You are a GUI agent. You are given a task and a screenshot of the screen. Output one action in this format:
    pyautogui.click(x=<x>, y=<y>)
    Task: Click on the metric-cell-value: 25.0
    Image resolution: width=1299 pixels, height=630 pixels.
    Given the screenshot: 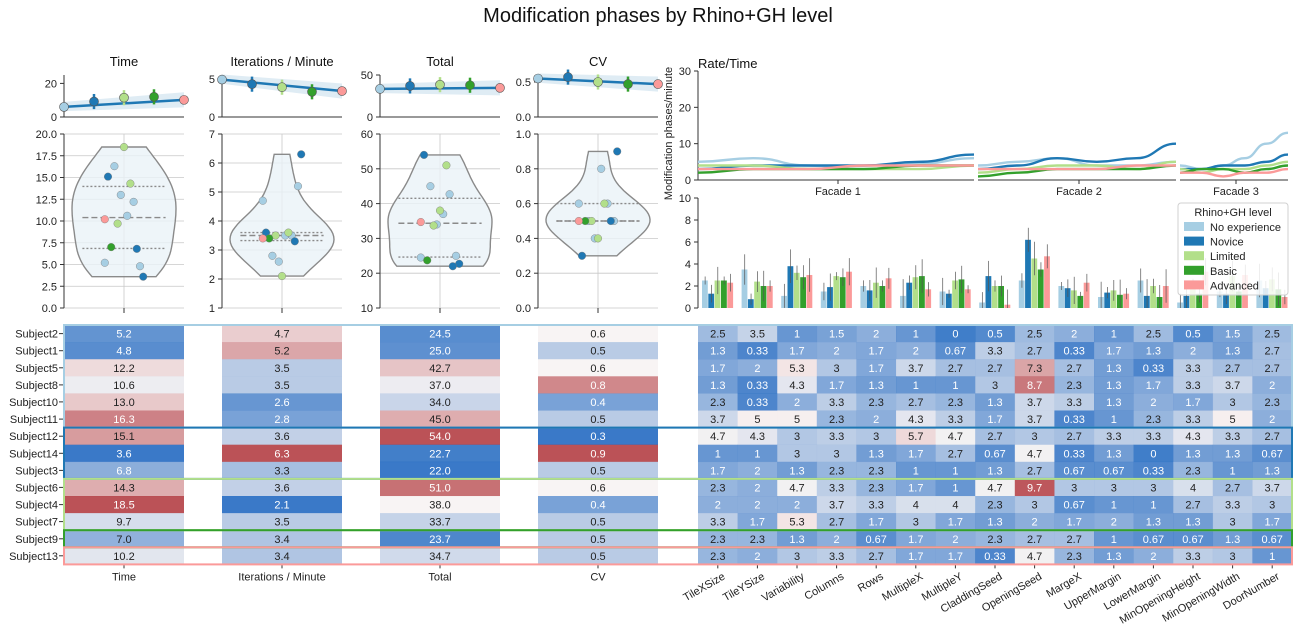 What is the action you would take?
    pyautogui.click(x=439, y=352)
    